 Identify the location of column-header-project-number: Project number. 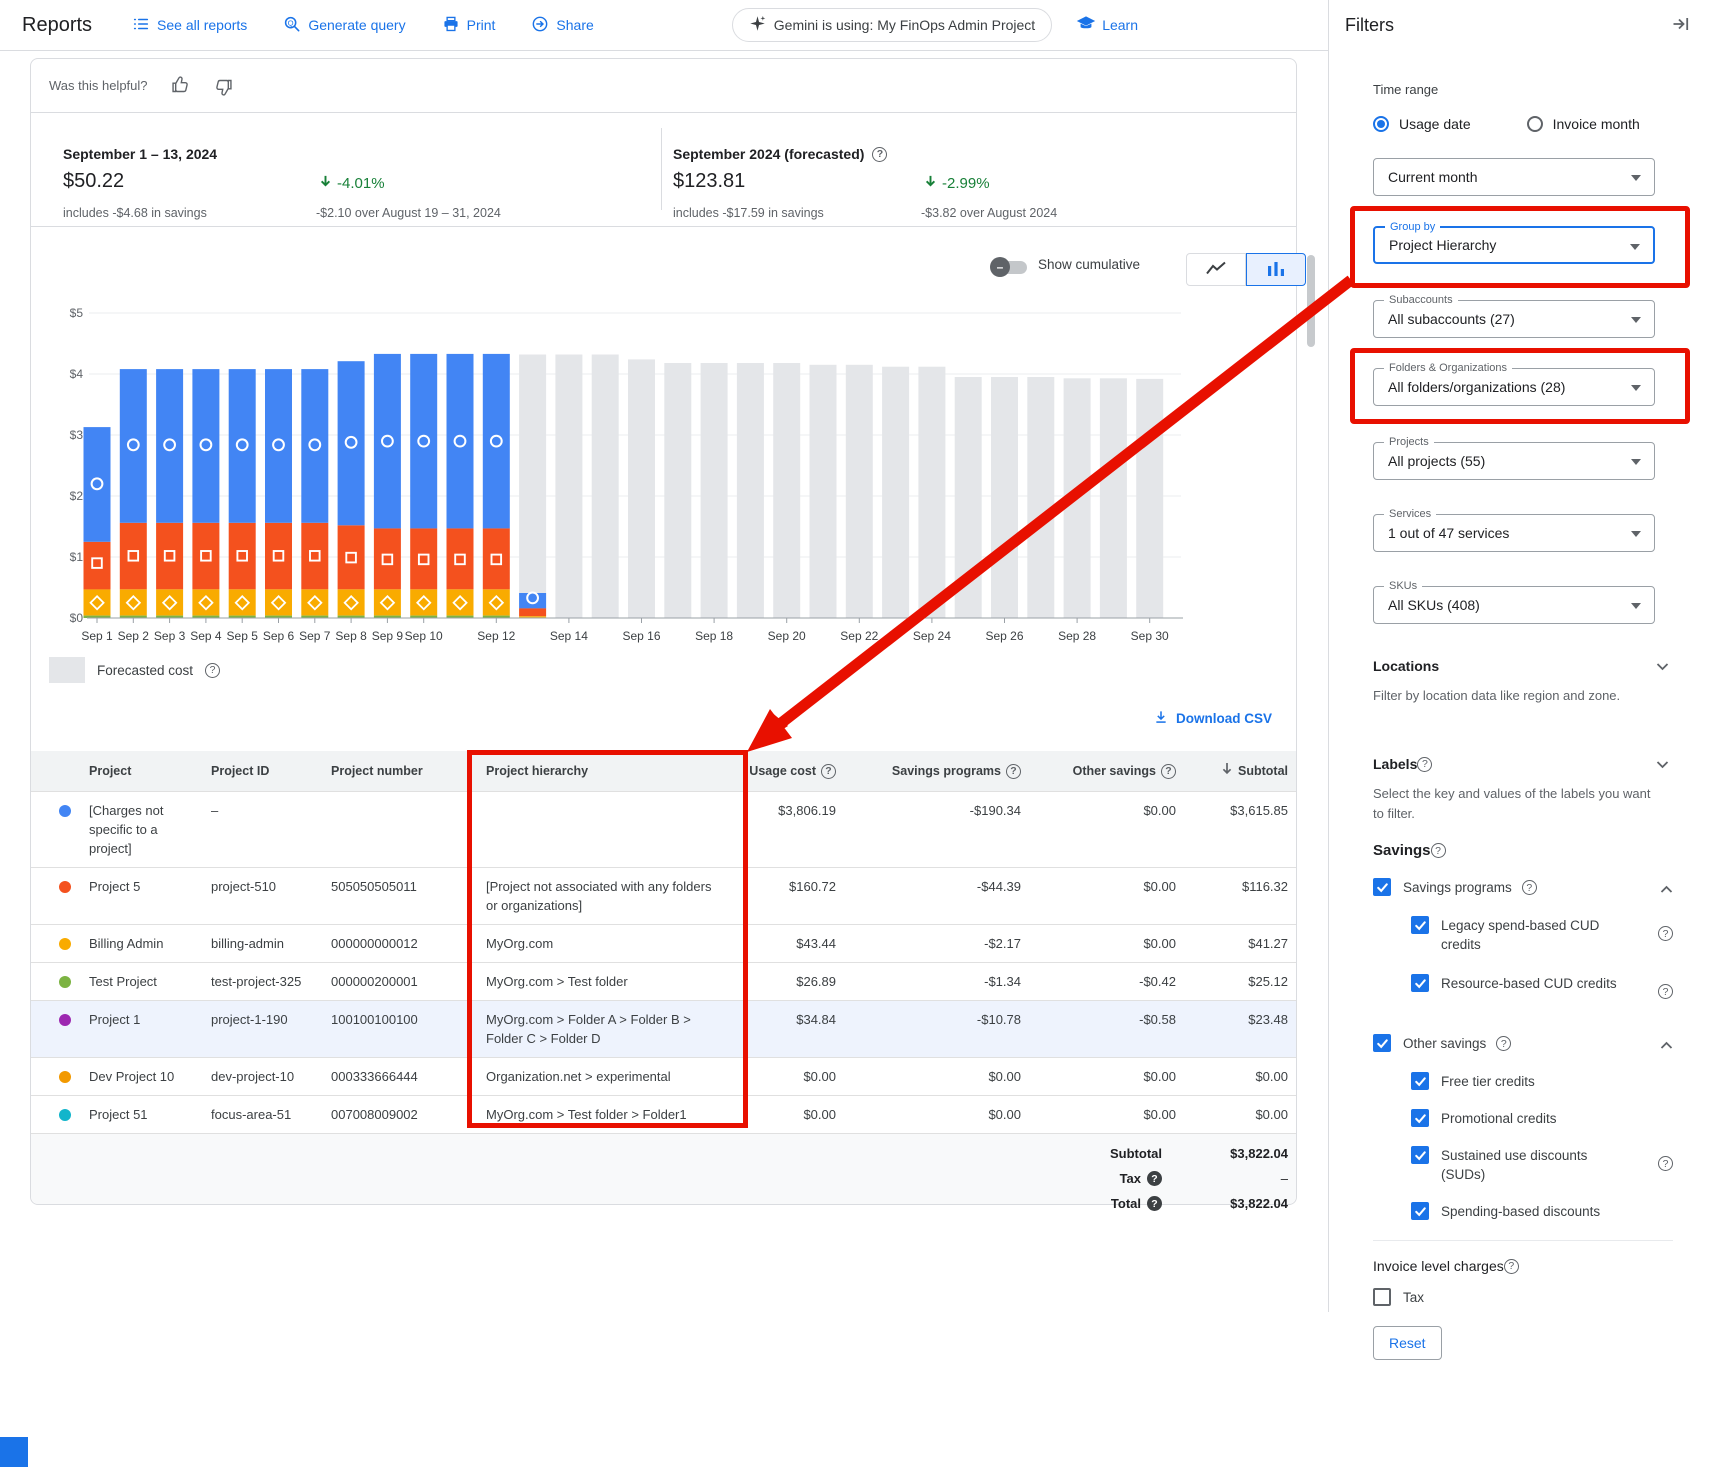
(377, 770).